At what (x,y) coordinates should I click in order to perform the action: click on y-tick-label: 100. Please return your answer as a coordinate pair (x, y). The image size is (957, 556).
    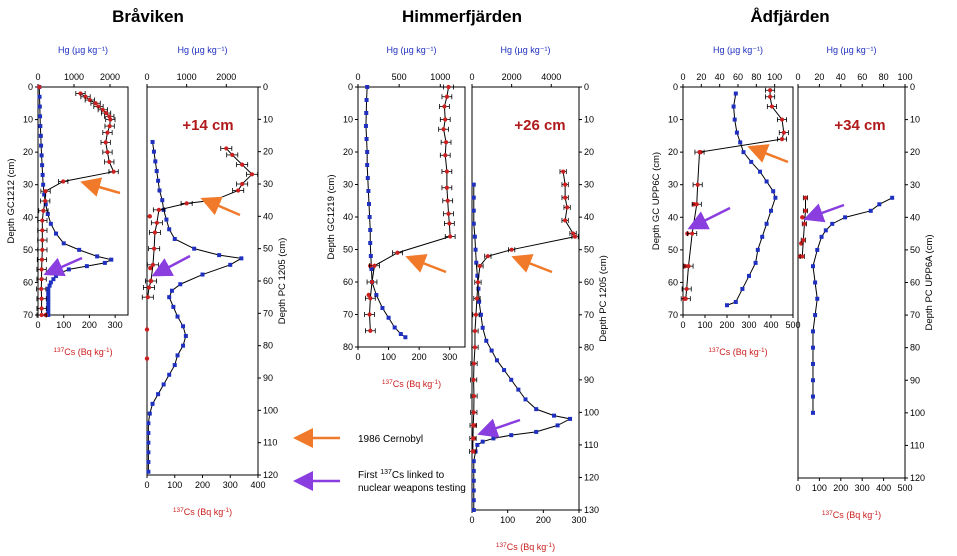
    Looking at the image, I should click on (591, 412).